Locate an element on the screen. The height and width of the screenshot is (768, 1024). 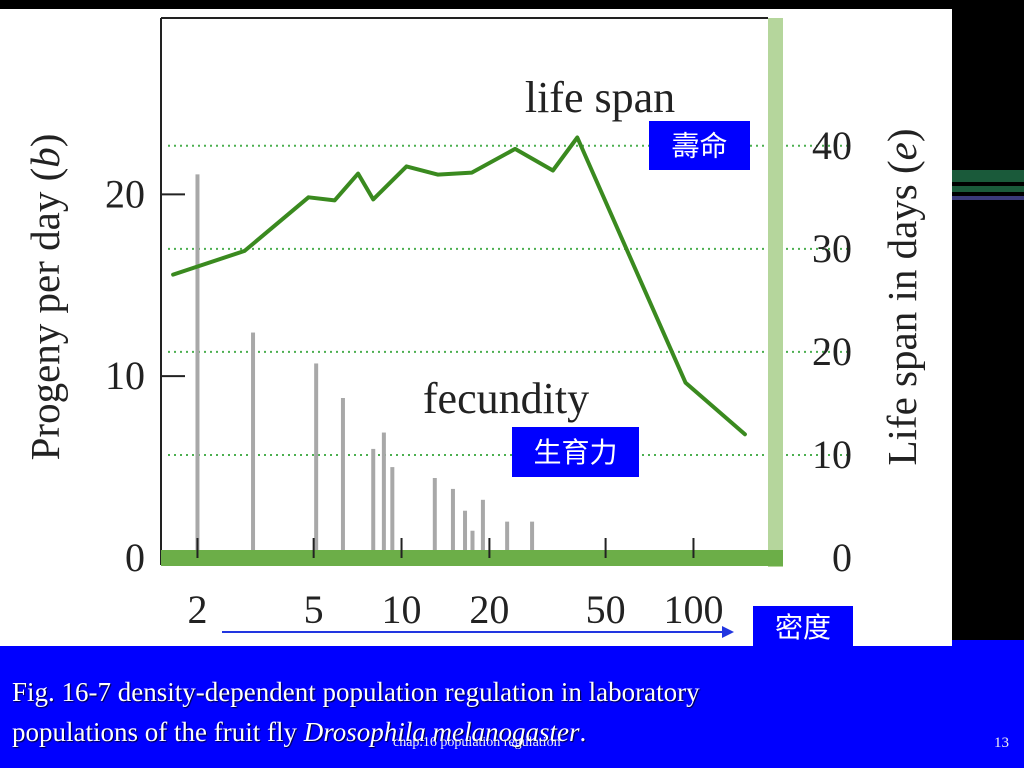
baseline-band is located at coordinates (472, 558).